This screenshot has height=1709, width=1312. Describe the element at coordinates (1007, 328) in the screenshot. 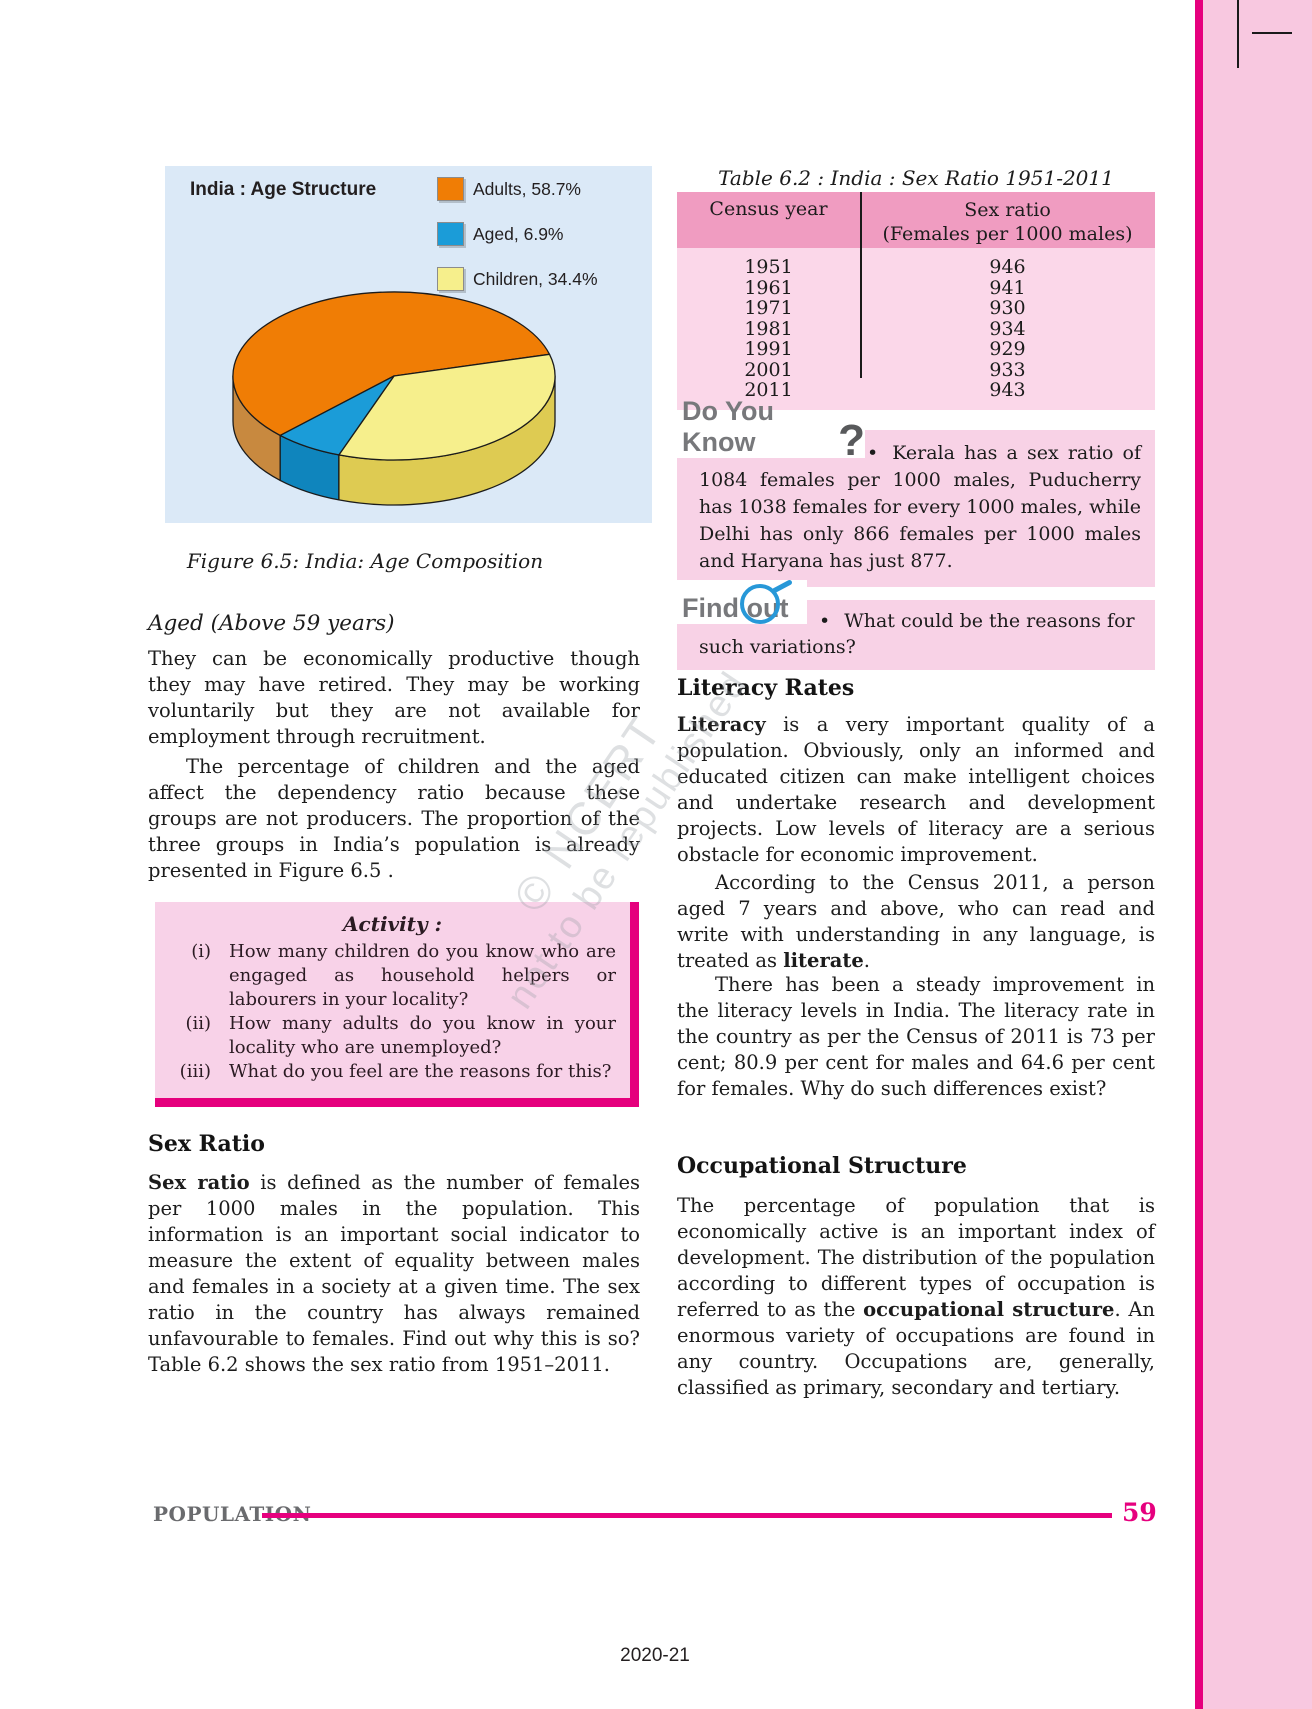

I see `cell-ratio: 934` at that location.